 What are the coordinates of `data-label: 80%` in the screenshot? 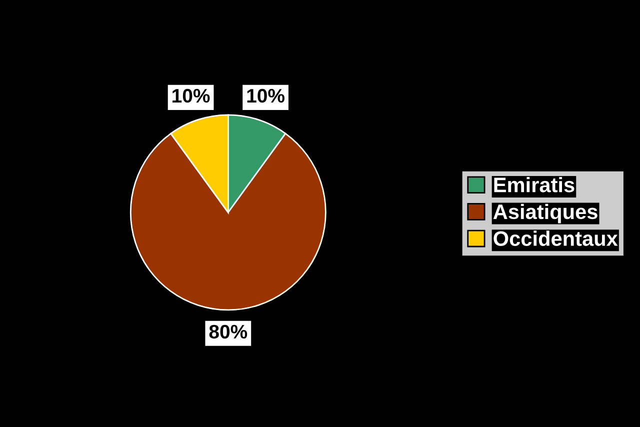 It's located at (228, 331).